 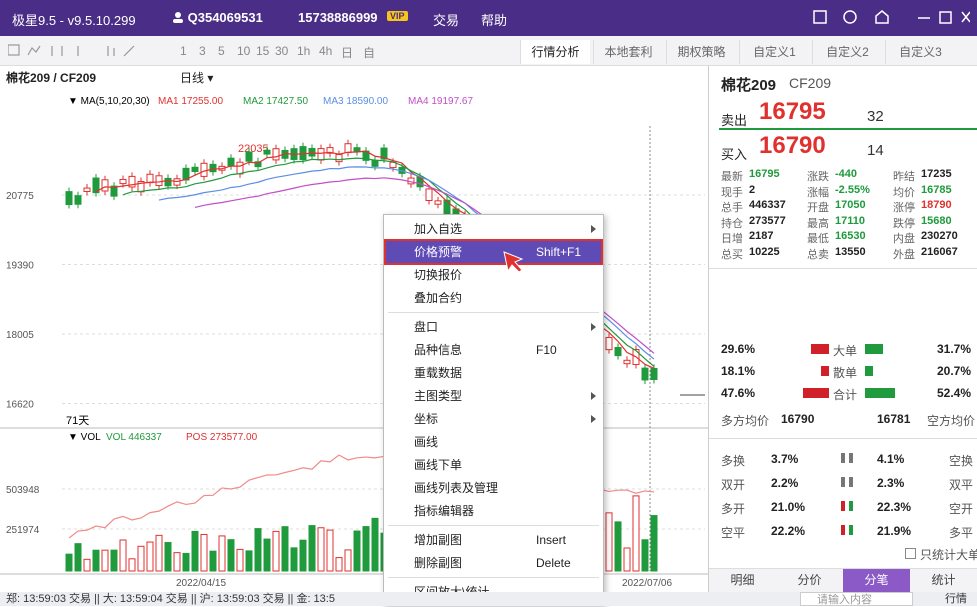 What do you see at coordinates (493, 540) in the screenshot?
I see `menu-item: 增加副图 Insert` at bounding box center [493, 540].